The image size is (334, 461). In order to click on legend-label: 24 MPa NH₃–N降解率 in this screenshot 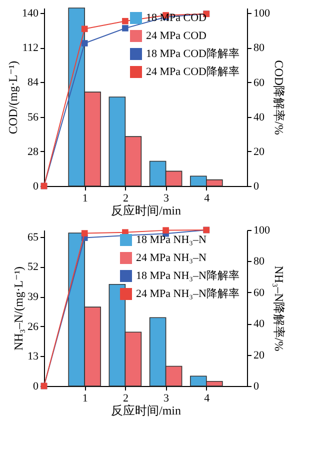, I will do `click(188, 293)`.